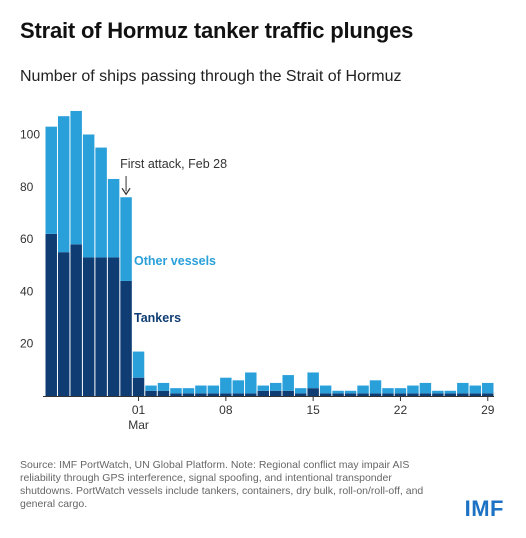 The width and height of the screenshot is (526, 538). I want to click on x-tick-label: 08, so click(226, 410).